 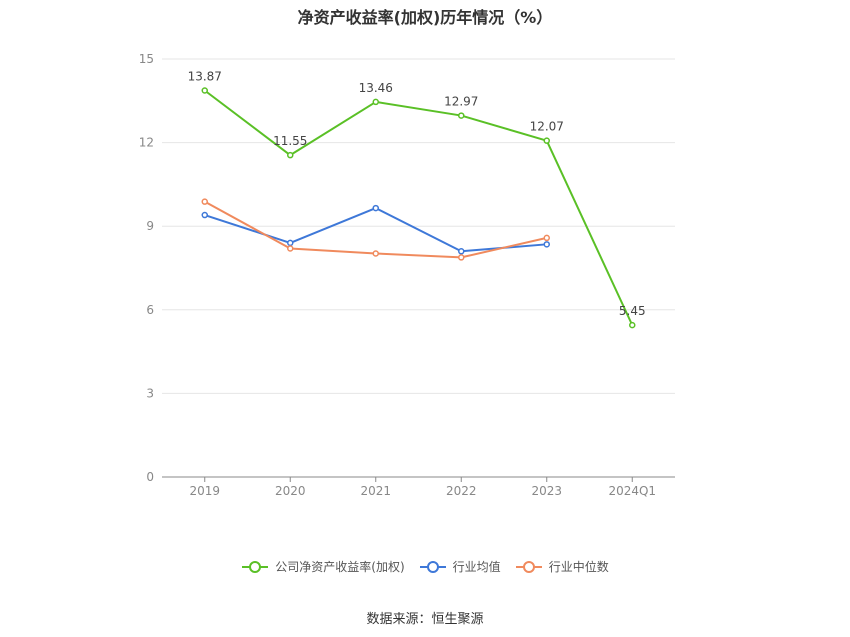 What do you see at coordinates (632, 491) in the screenshot?
I see `x-tick-label: 2024Q1` at bounding box center [632, 491].